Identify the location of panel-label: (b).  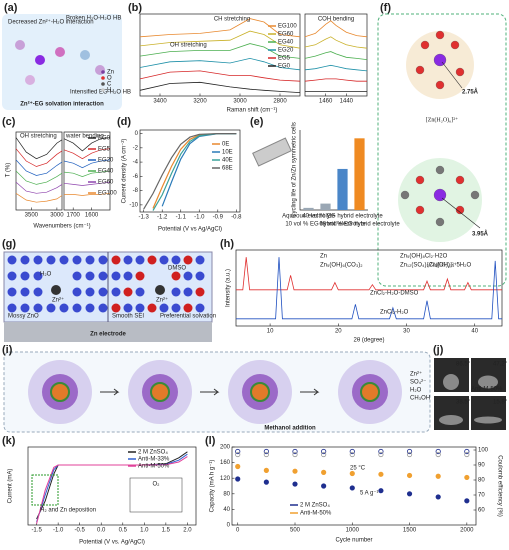
(135, 8).